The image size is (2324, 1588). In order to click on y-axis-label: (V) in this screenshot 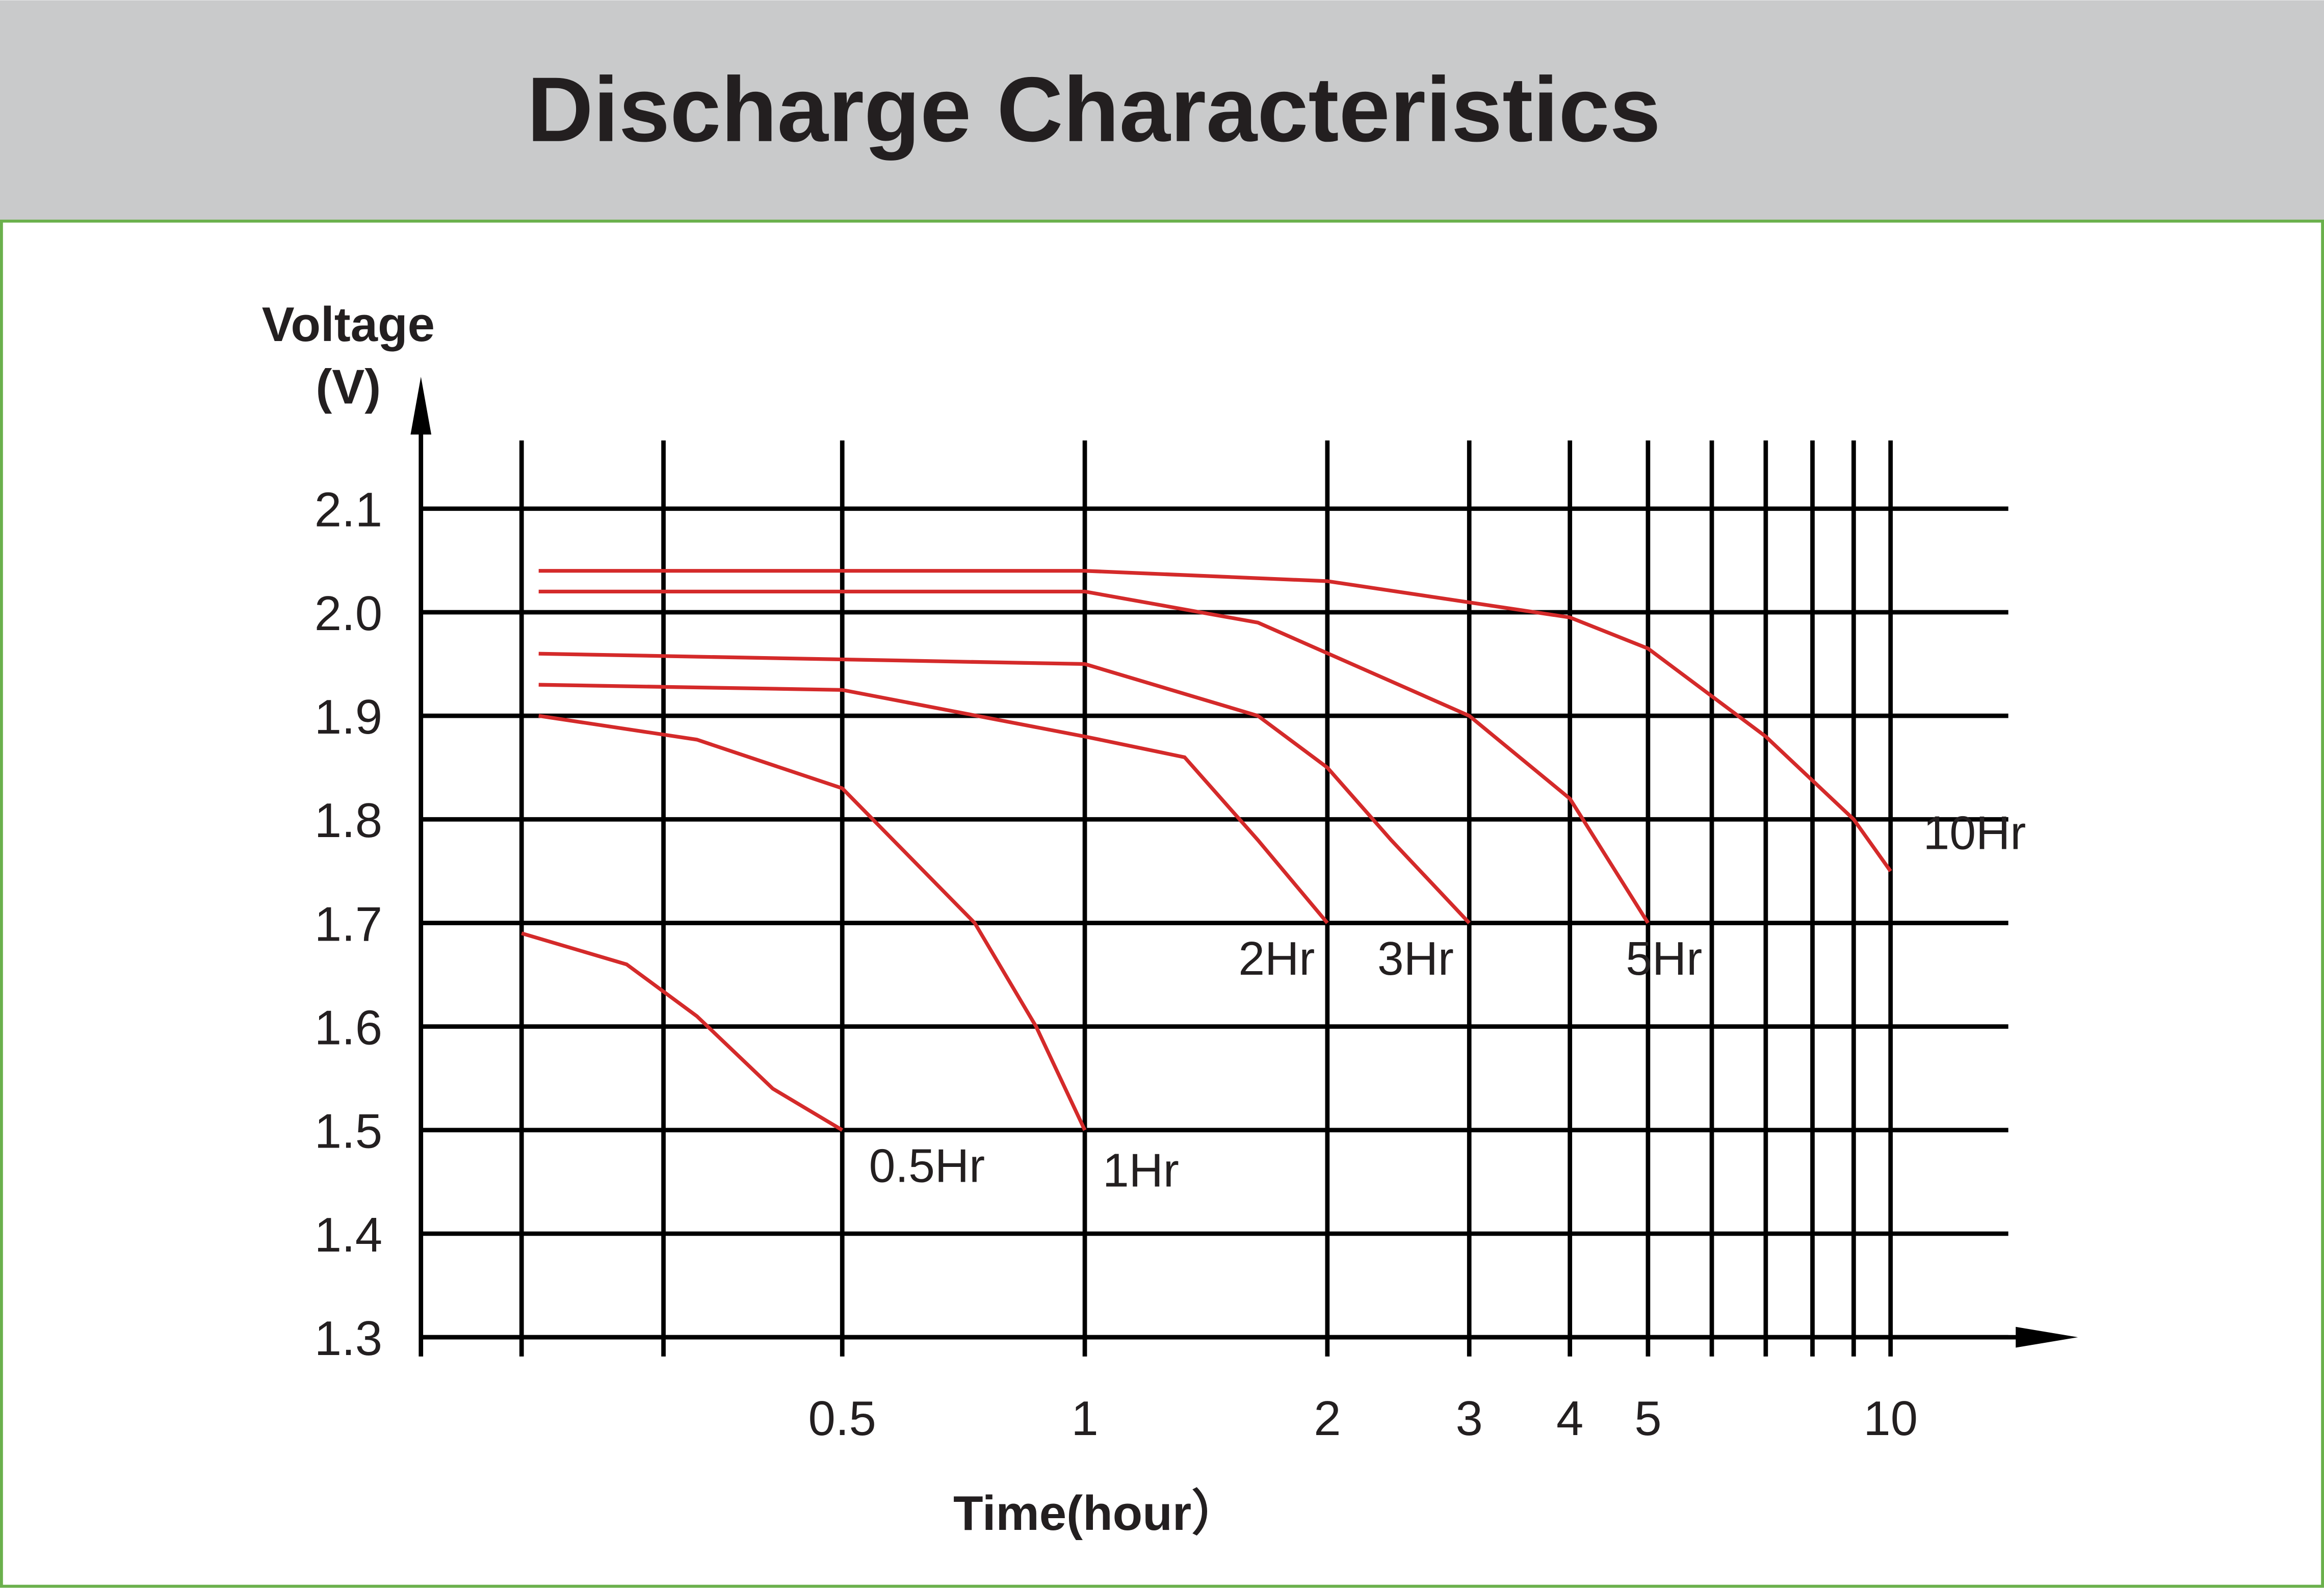, I will do `click(348, 386)`.